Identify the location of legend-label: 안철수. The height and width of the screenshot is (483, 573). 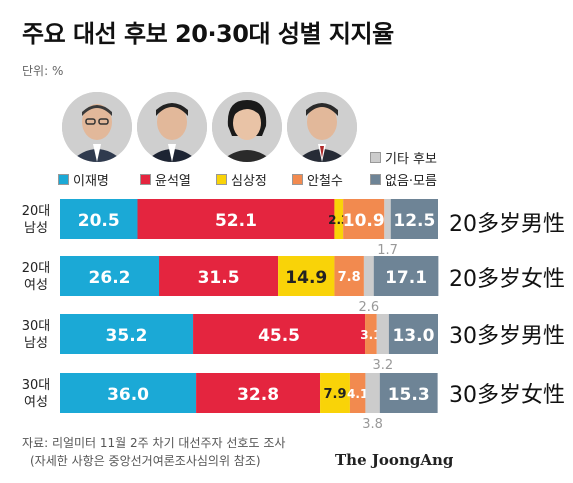
(325, 181).